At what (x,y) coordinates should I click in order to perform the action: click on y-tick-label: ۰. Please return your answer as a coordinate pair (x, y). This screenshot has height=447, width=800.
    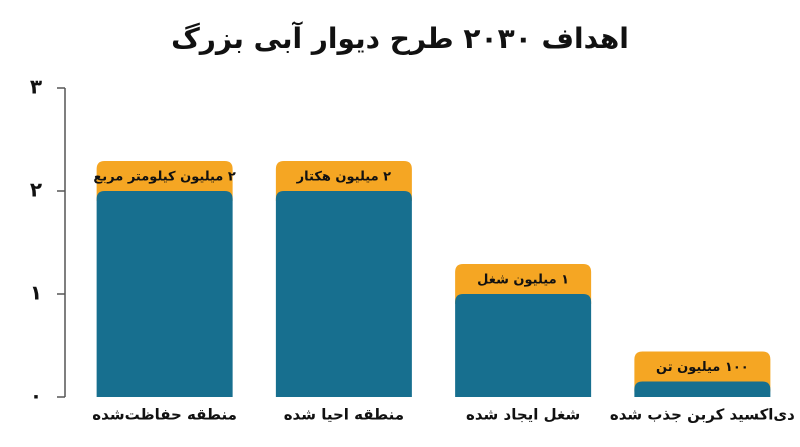
    Looking at the image, I should click on (36, 396).